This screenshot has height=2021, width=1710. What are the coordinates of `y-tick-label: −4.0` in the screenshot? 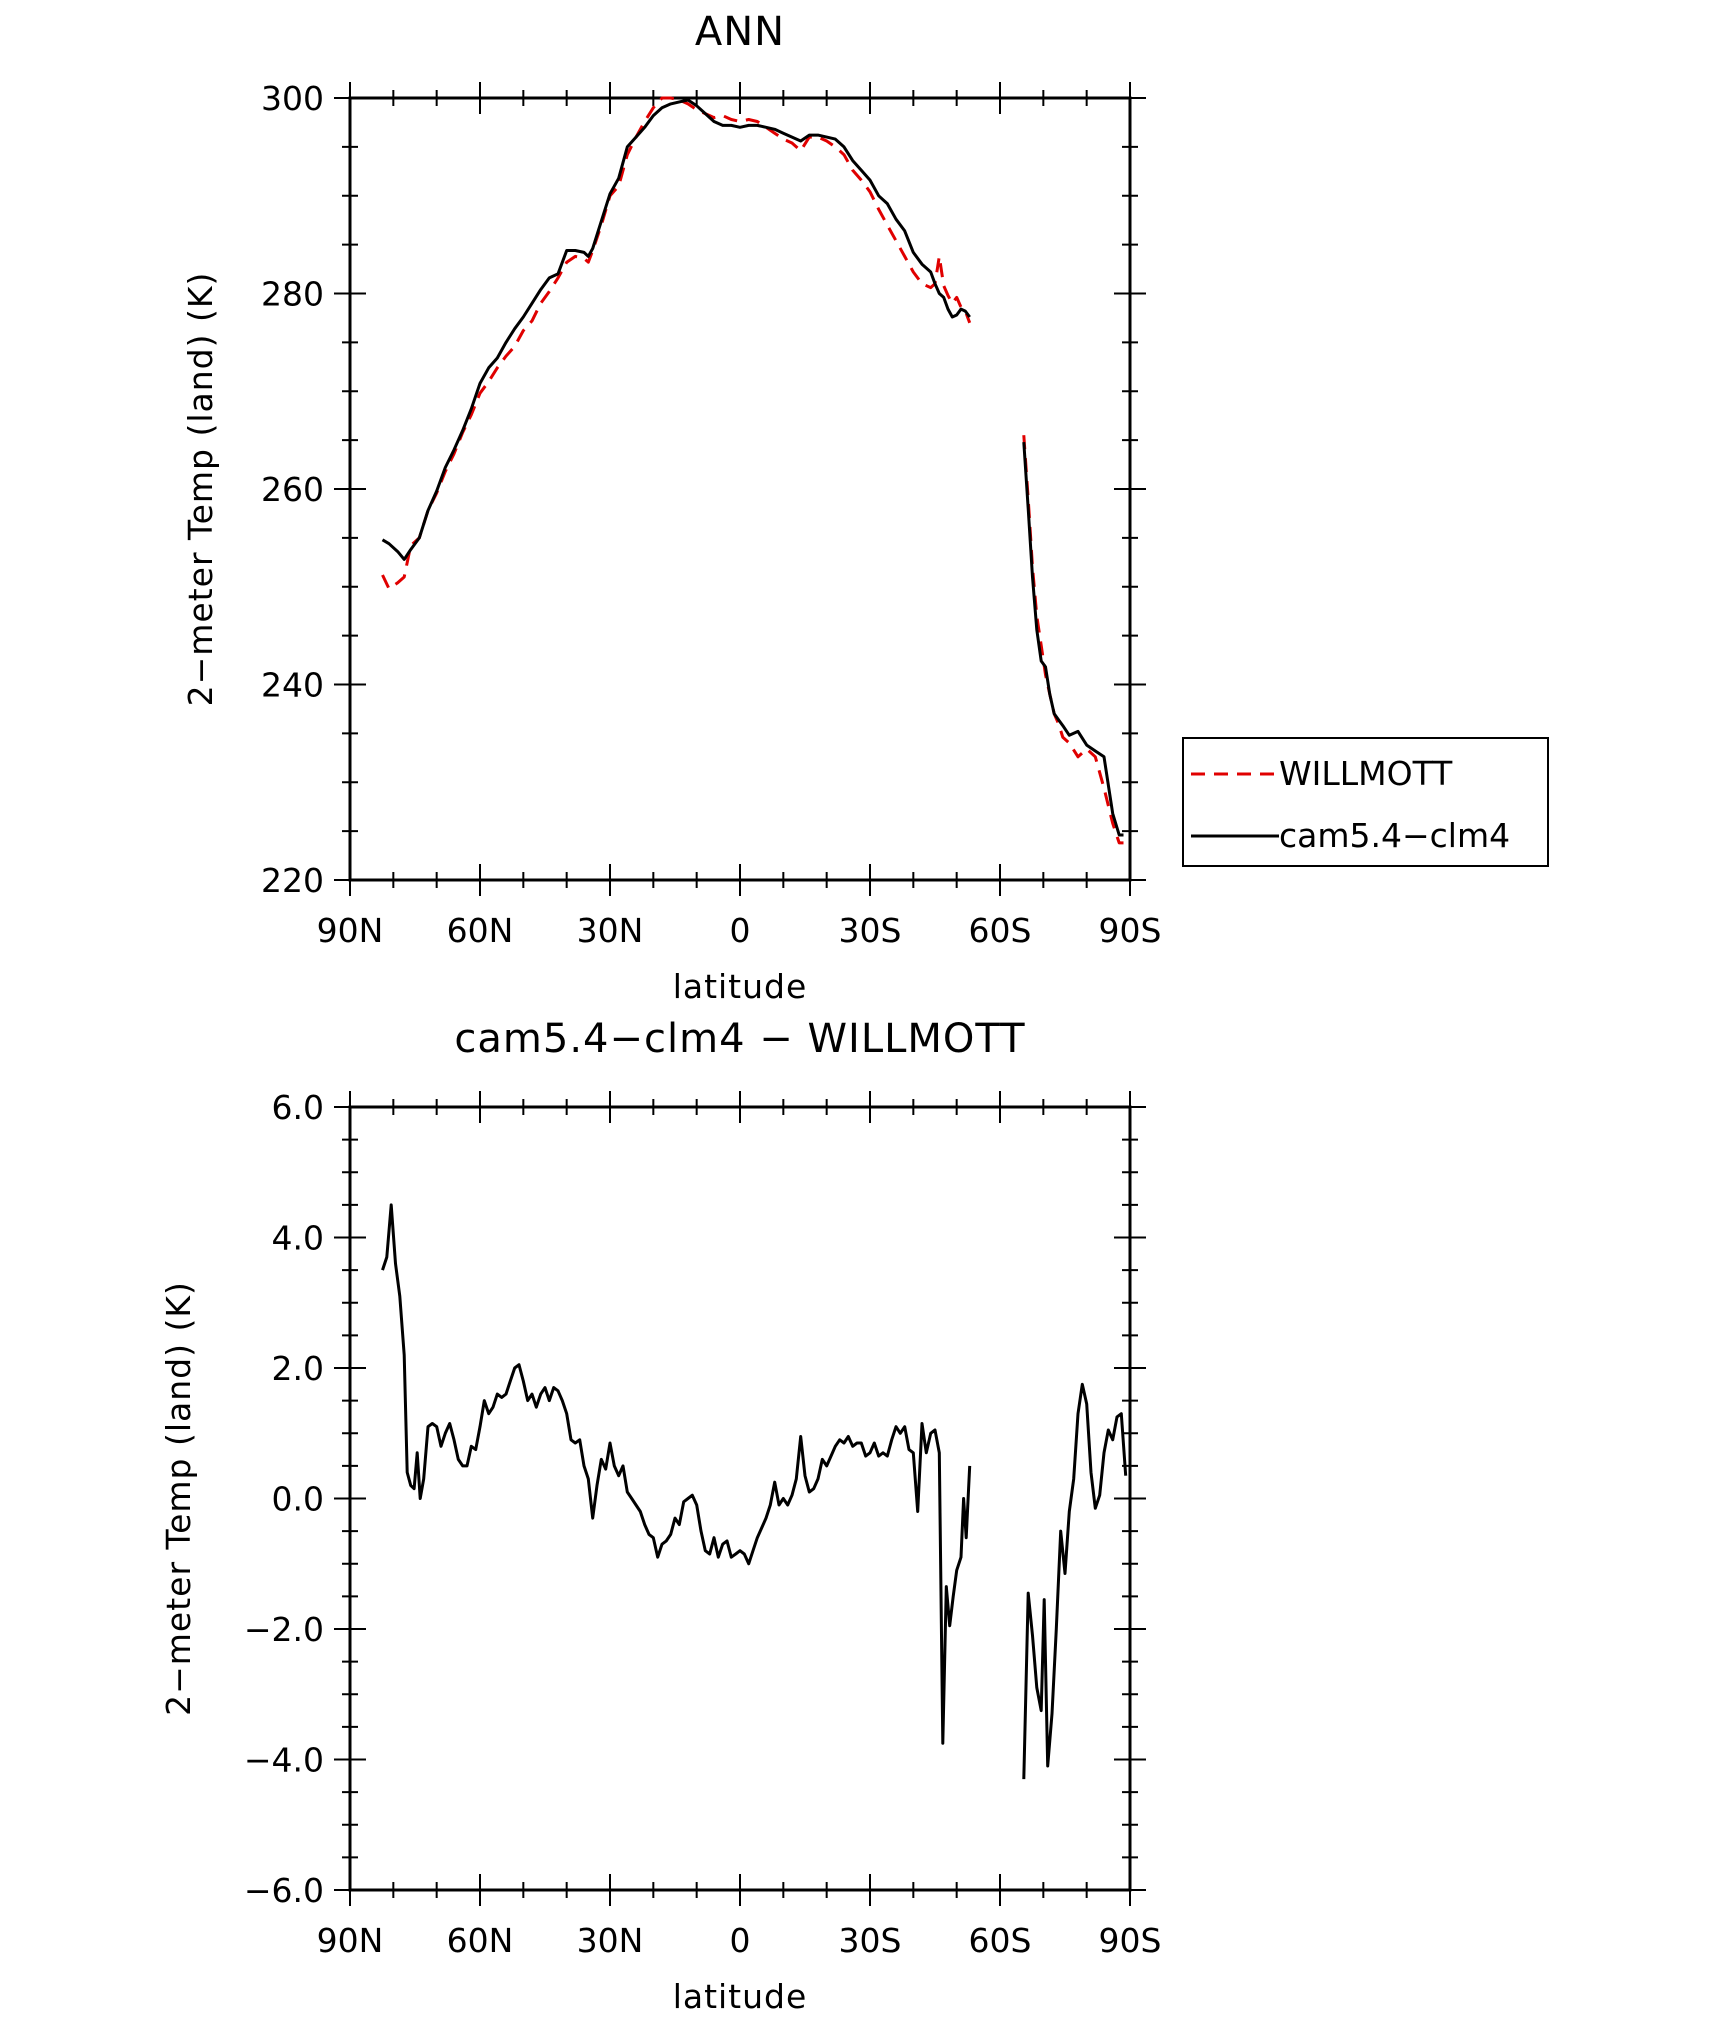 It's located at (284, 1760).